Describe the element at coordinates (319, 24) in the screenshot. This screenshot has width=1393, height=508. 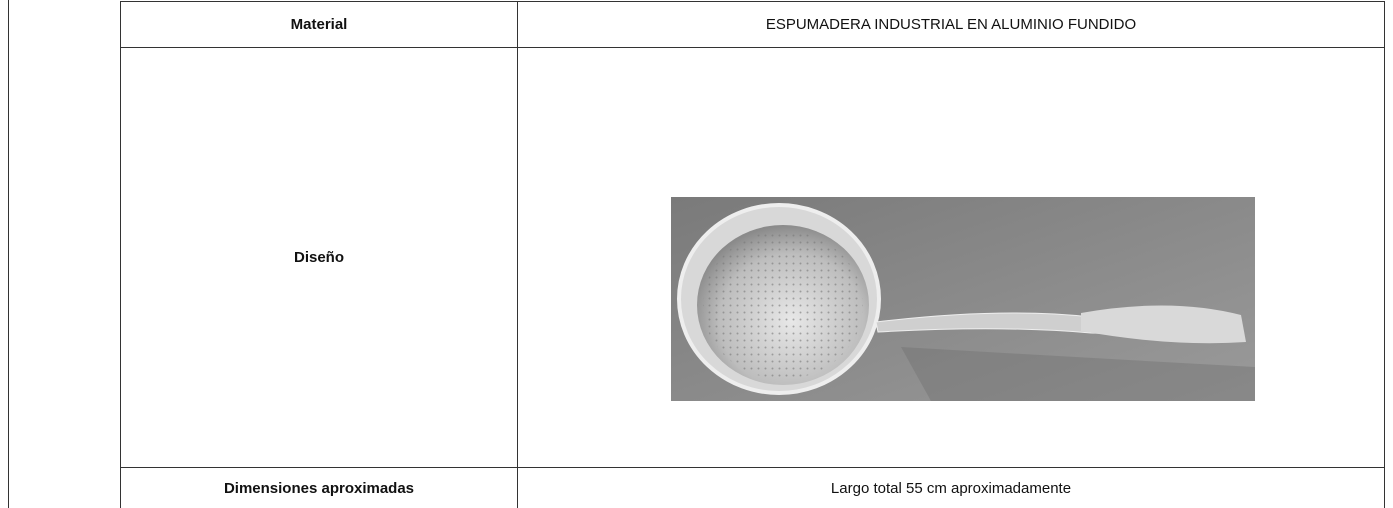
I see `label-cell: Material` at that location.